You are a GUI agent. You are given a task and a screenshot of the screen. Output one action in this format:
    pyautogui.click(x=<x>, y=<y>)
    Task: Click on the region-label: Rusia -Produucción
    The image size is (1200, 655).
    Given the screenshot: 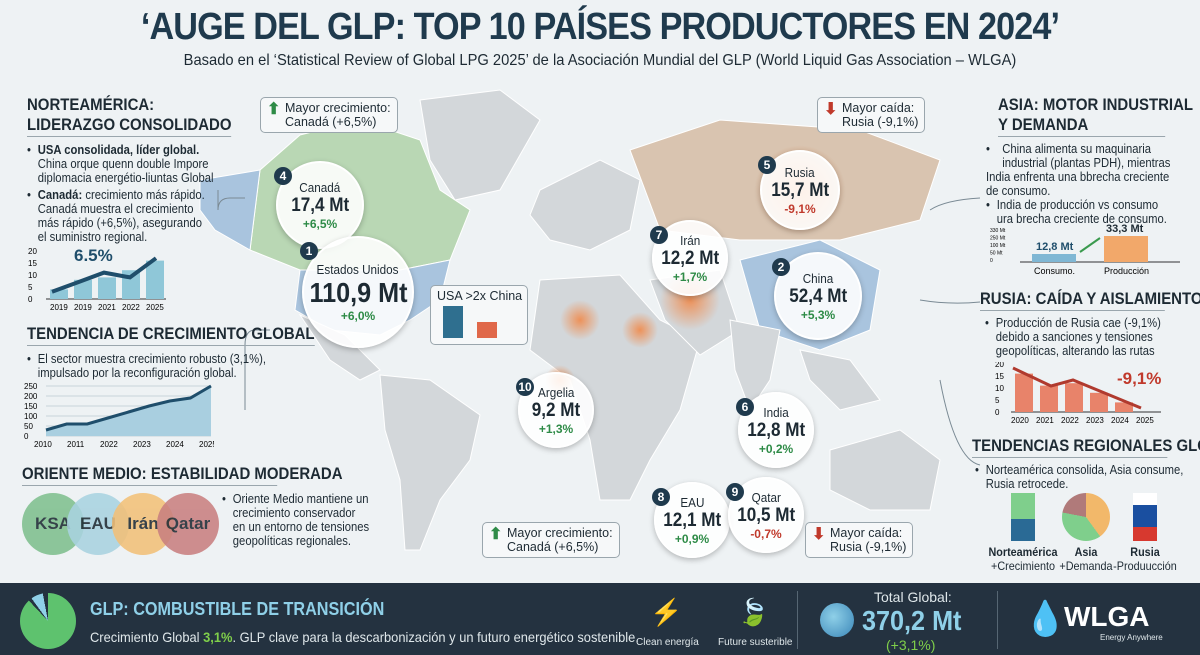 What is the action you would take?
    pyautogui.click(x=1145, y=559)
    